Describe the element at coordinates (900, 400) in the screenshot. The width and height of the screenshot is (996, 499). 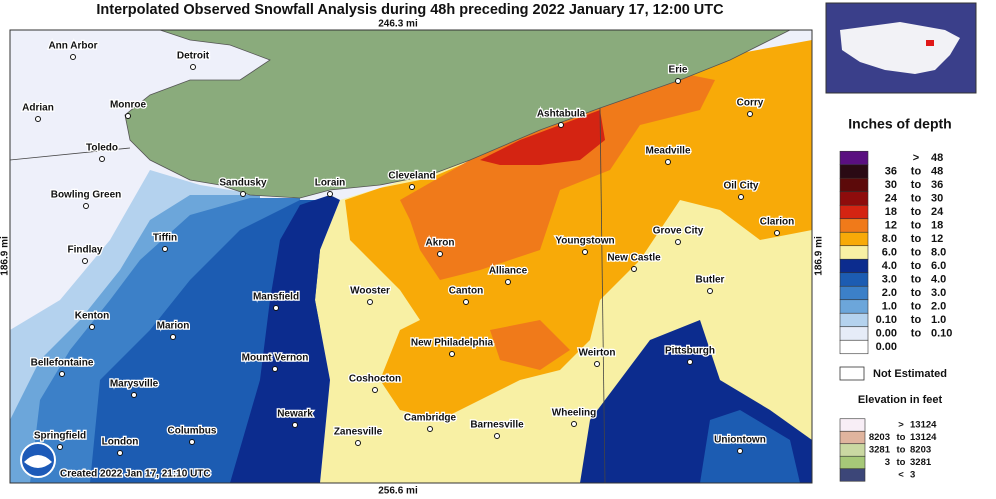
I see `elevation-title: Elevation in feet` at that location.